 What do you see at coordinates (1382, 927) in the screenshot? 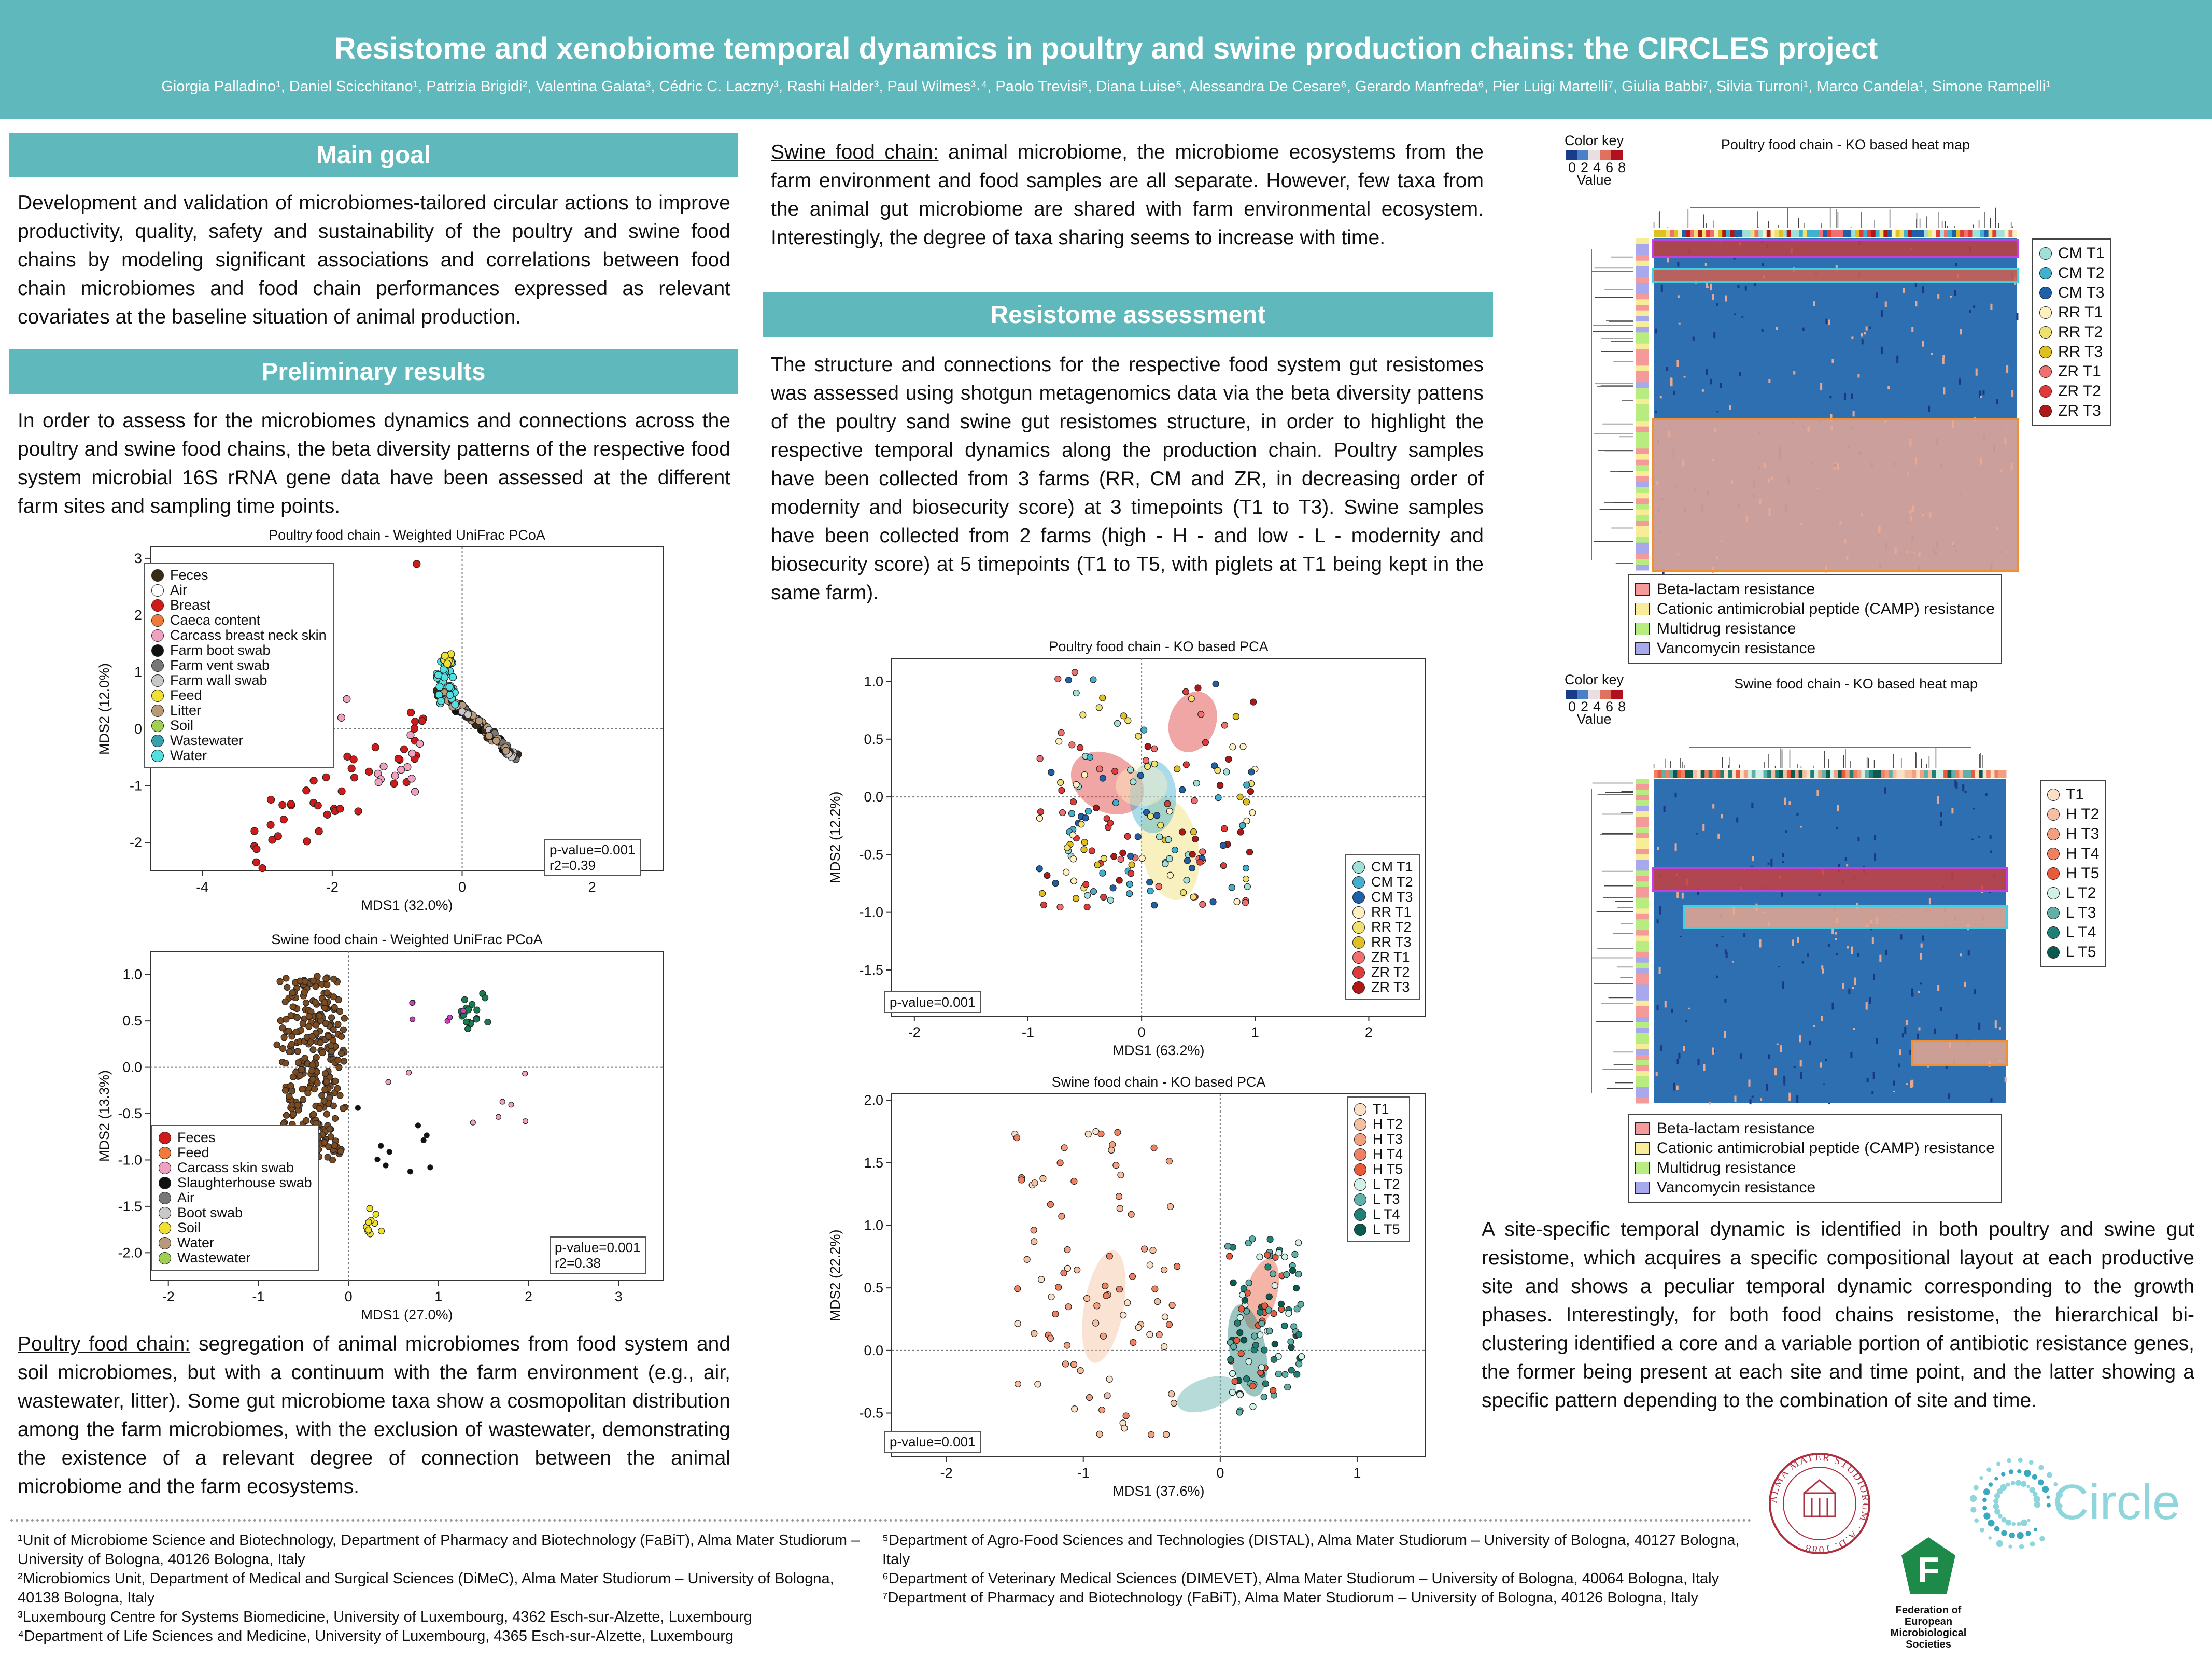
I see `legend-item: RR T2` at bounding box center [1382, 927].